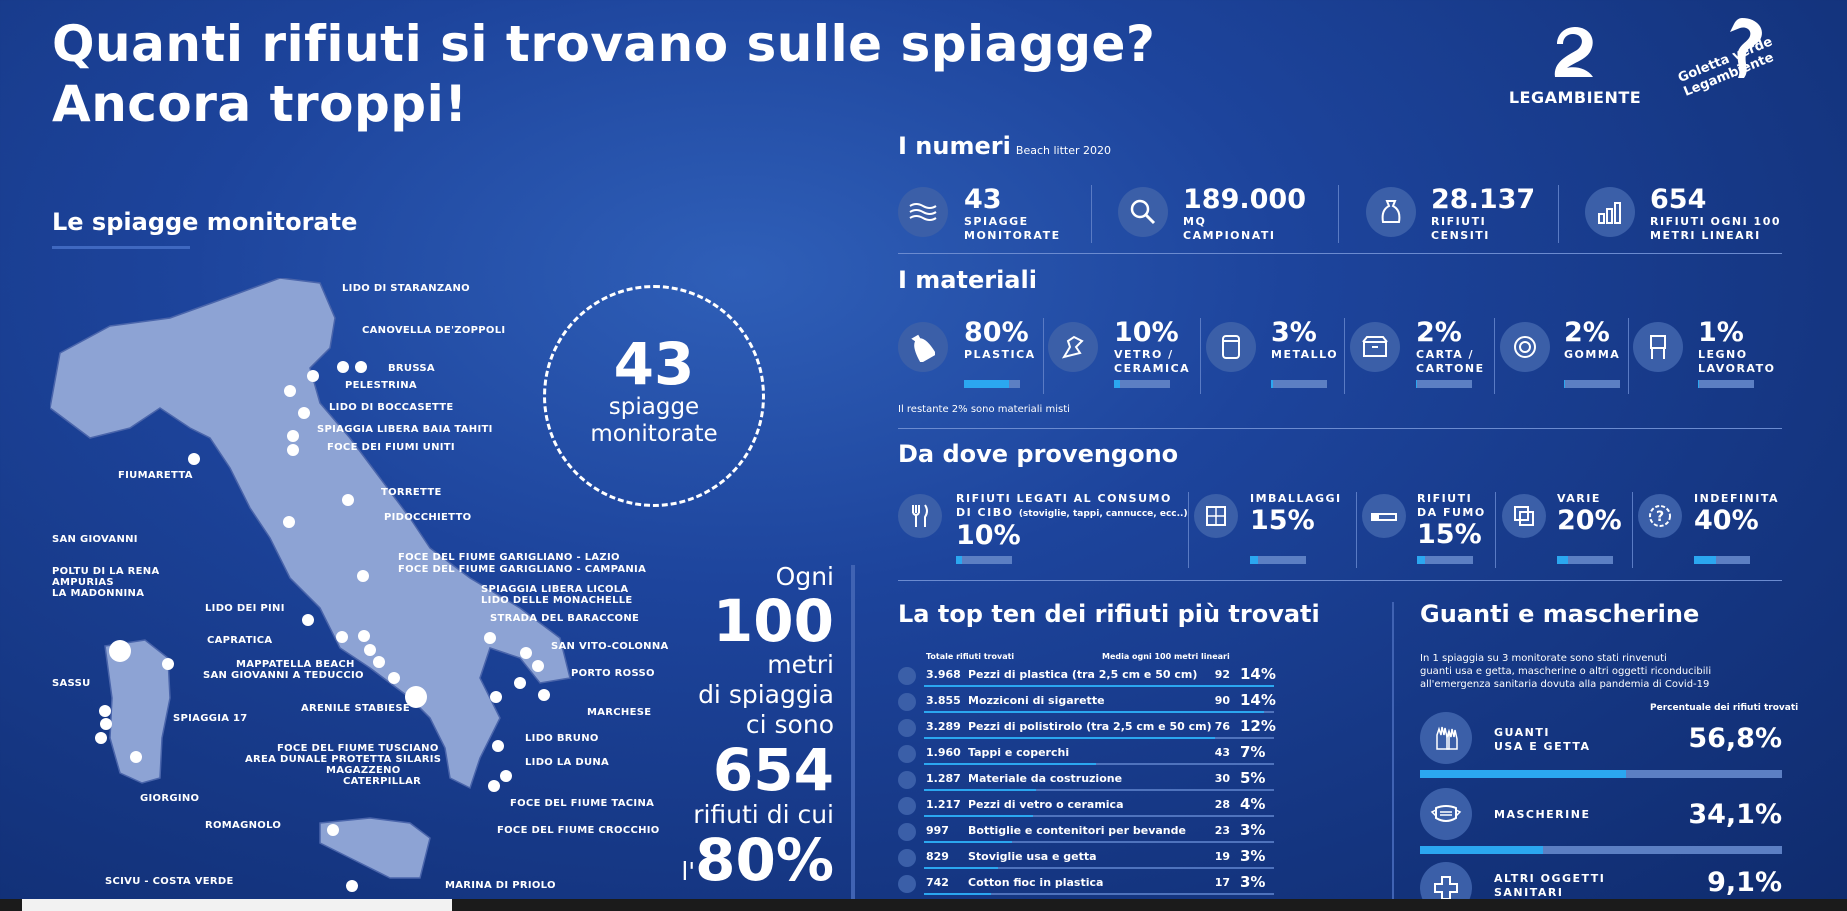  I want to click on place-label: SPIAGGIA LIBERA BAIA TAHITI, so click(405, 429).